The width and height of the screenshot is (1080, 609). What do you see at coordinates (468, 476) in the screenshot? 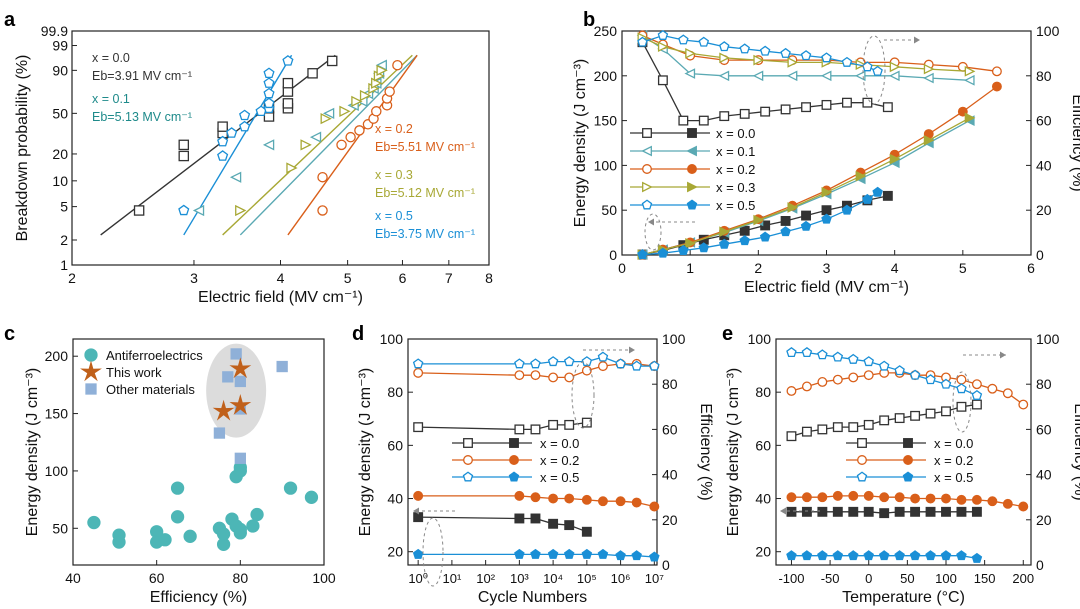
I see `d-legend-marker` at bounding box center [468, 476].